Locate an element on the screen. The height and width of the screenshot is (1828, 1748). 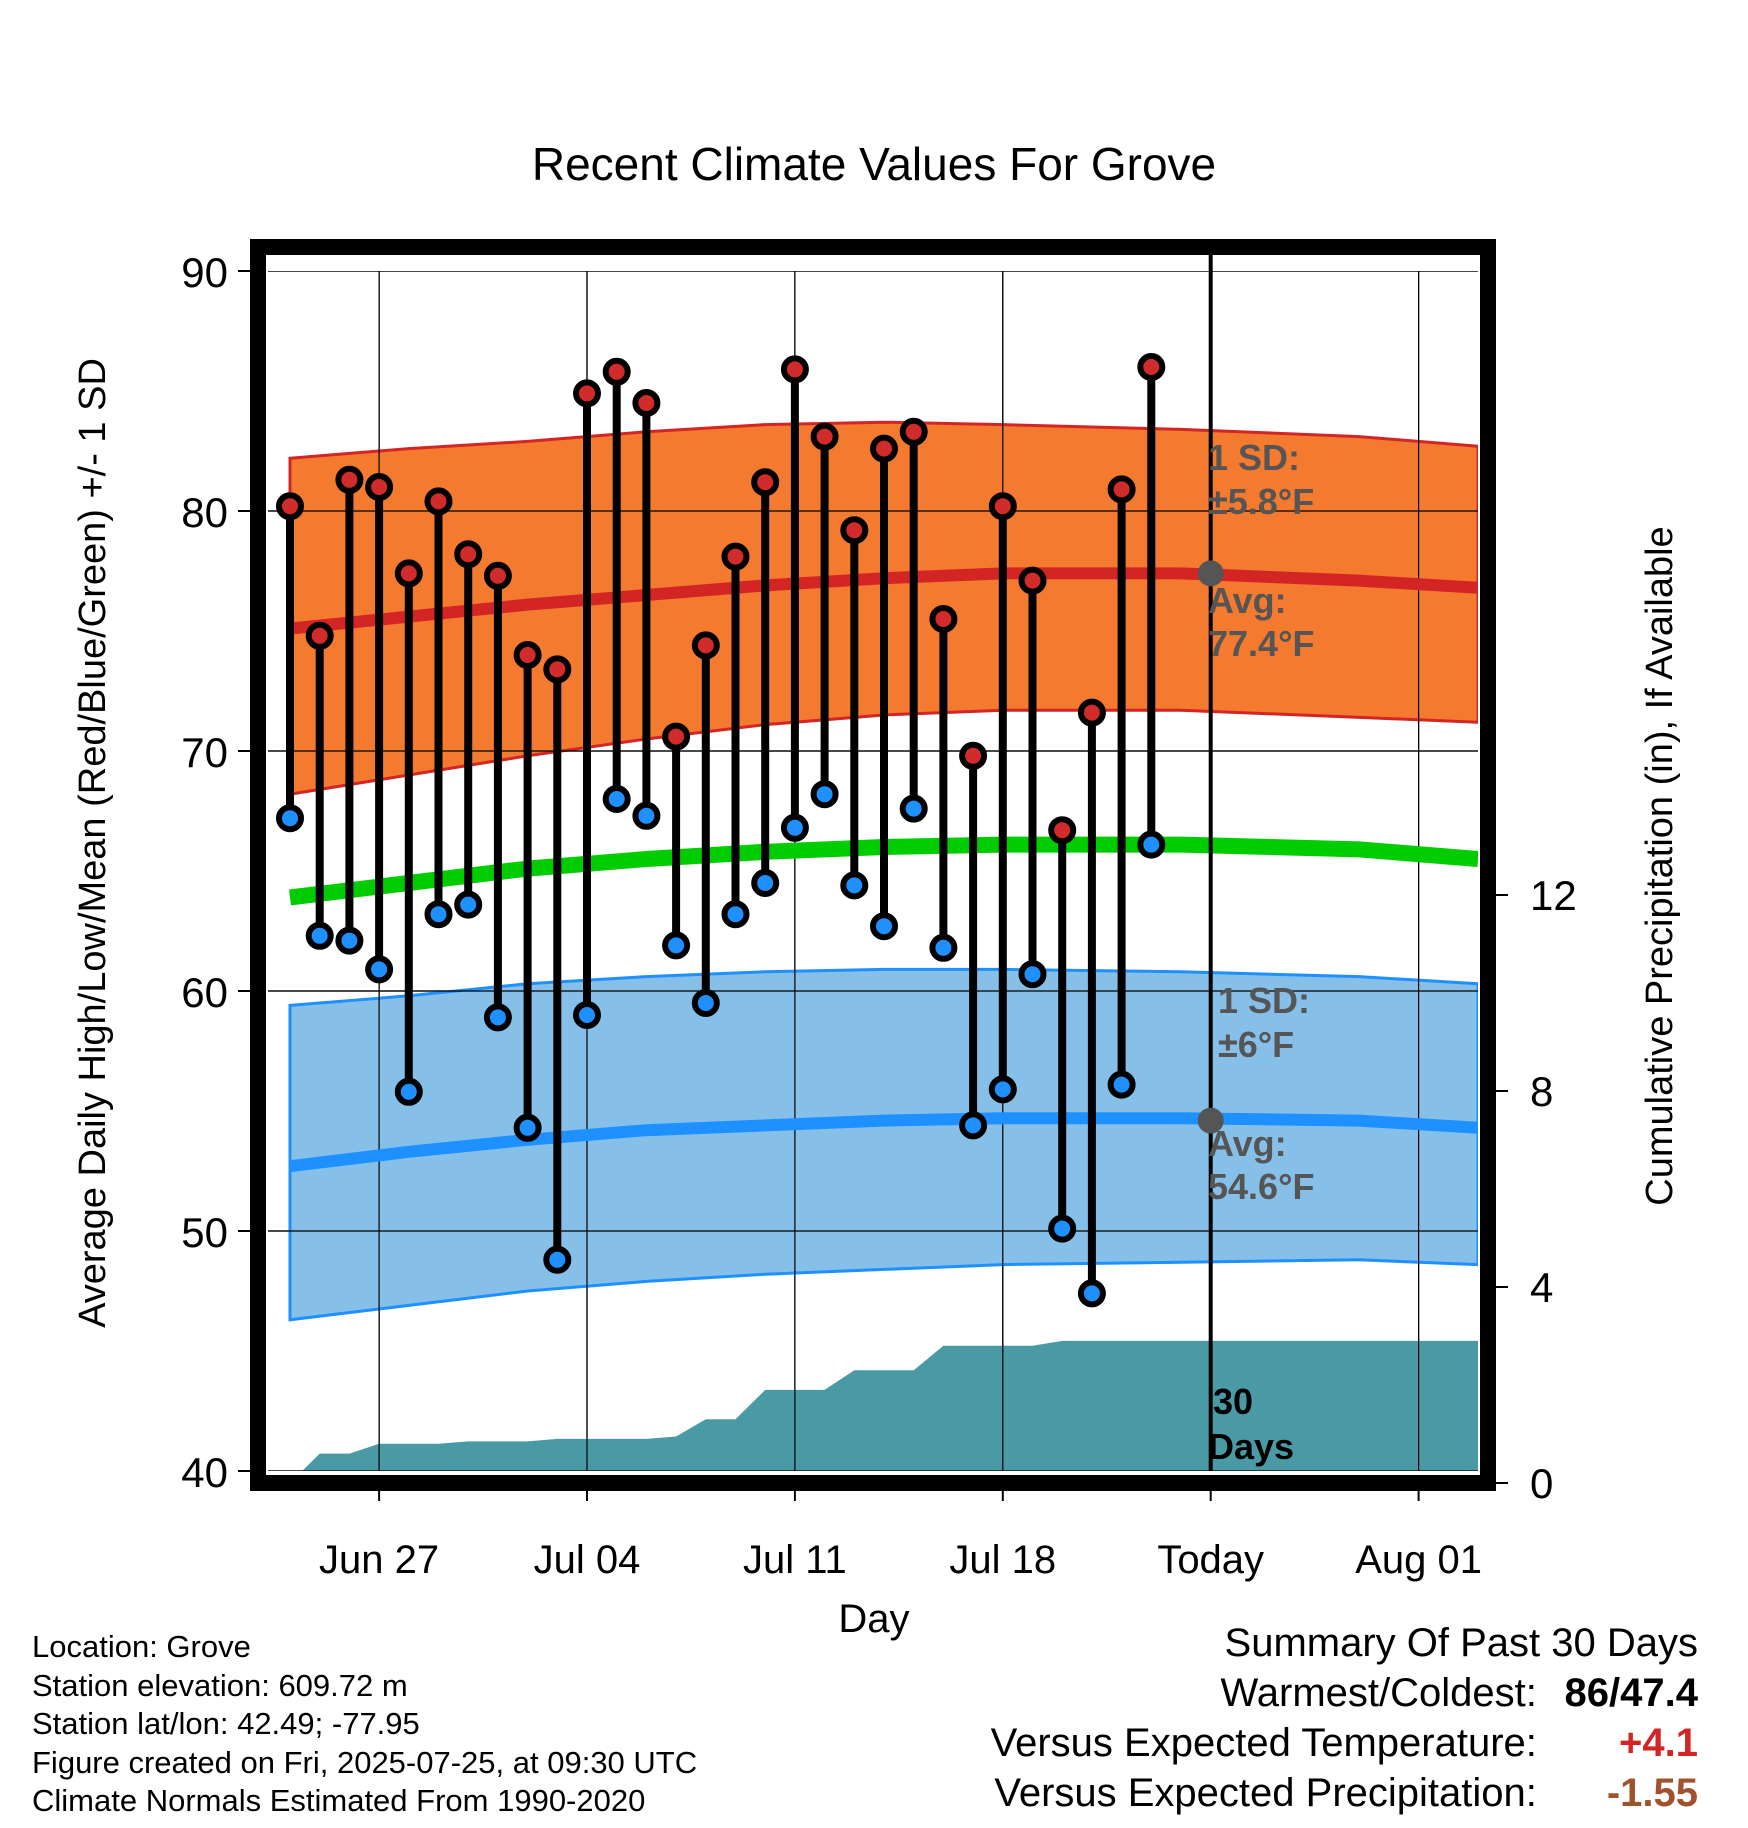
low-sd-label: 1 SD: is located at coordinates (1264, 1000).